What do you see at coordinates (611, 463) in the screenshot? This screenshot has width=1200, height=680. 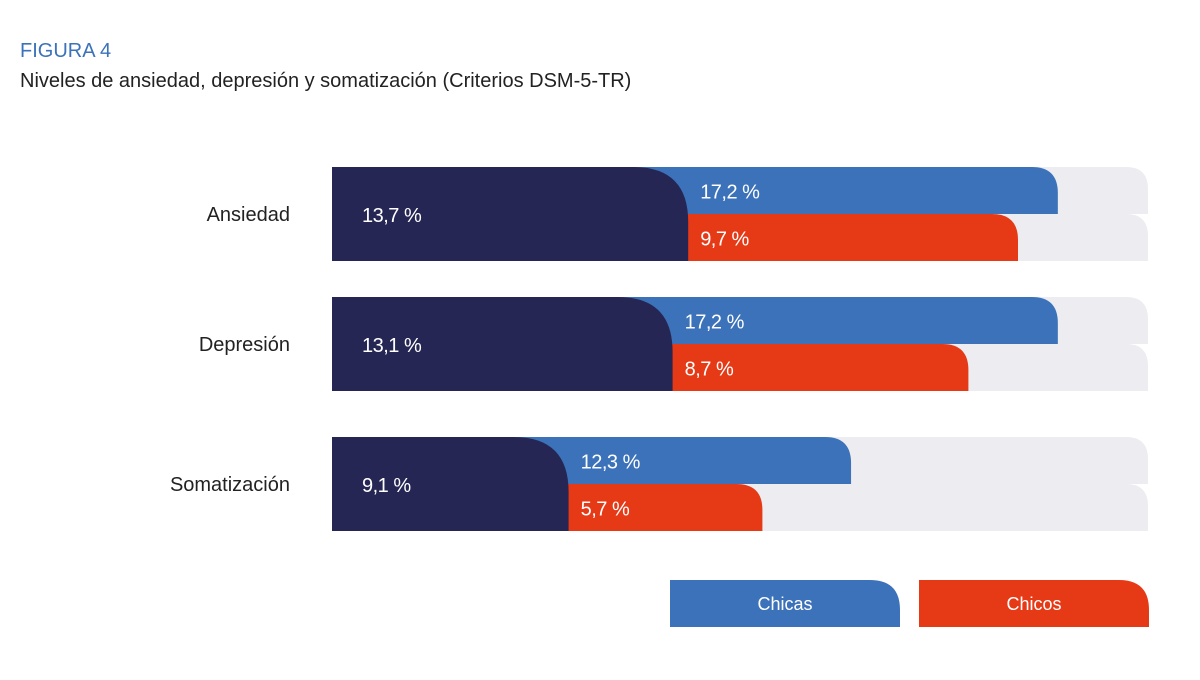 I see `chicas-value-label: 12,3 %` at bounding box center [611, 463].